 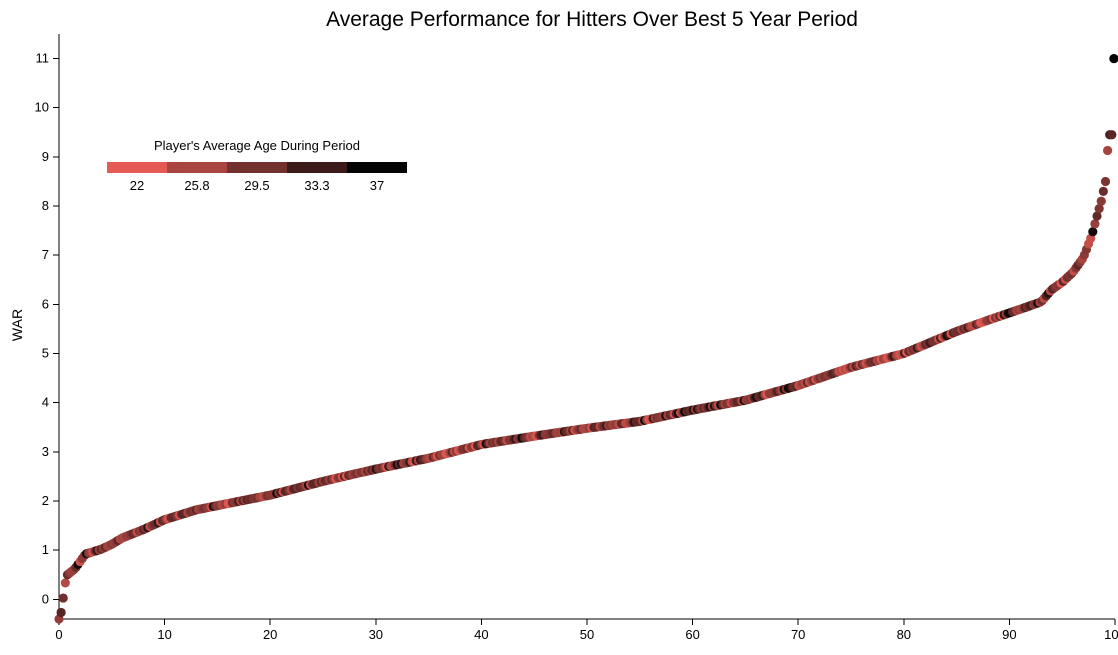 What do you see at coordinates (45, 254) in the screenshot?
I see `y-tick-label: 7` at bounding box center [45, 254].